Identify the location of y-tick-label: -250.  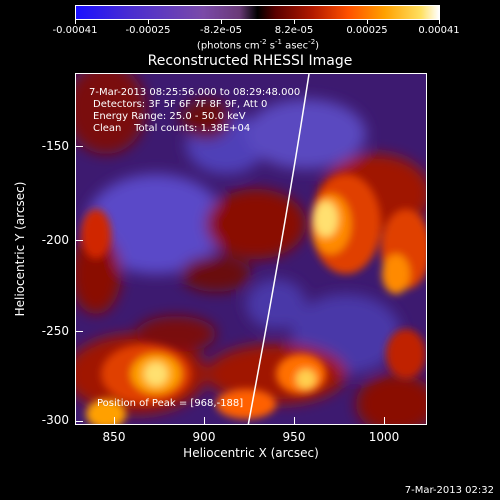
(55, 331).